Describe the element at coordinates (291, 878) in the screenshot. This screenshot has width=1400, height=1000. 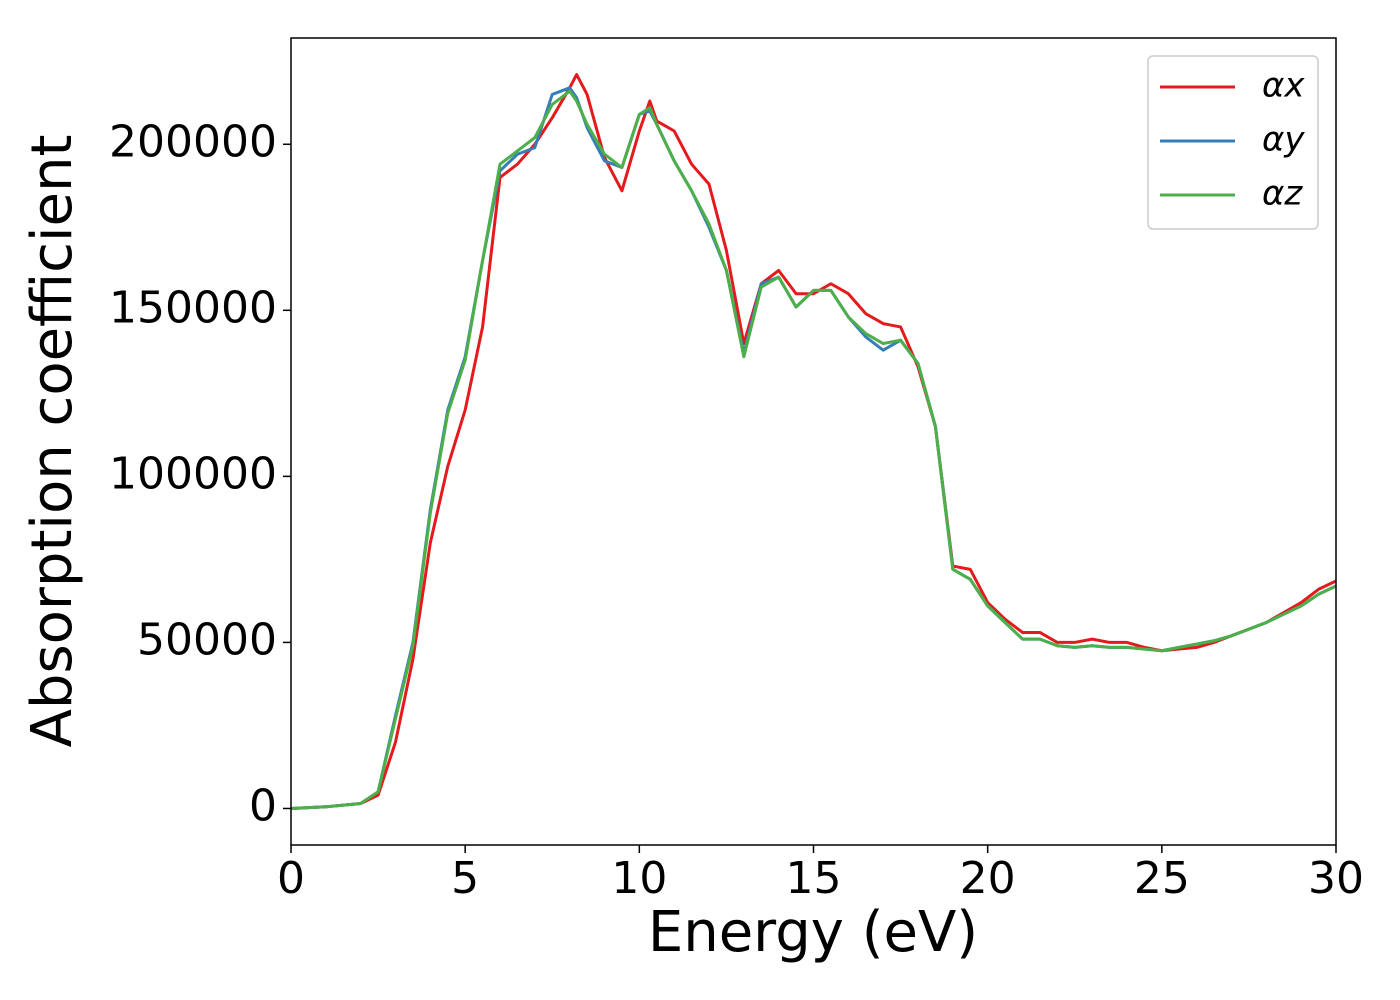
I see `x-tick-label: 0` at that location.